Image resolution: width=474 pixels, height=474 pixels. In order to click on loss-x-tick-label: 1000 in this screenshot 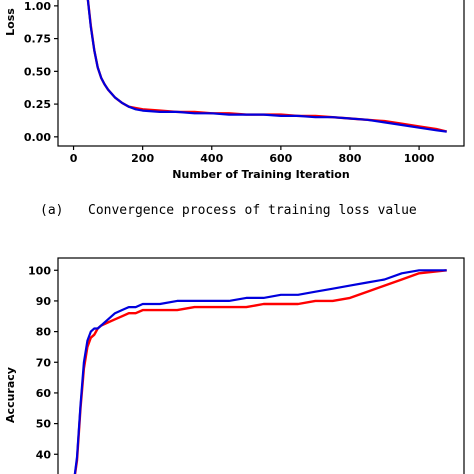, I will do `click(419, 158)`.